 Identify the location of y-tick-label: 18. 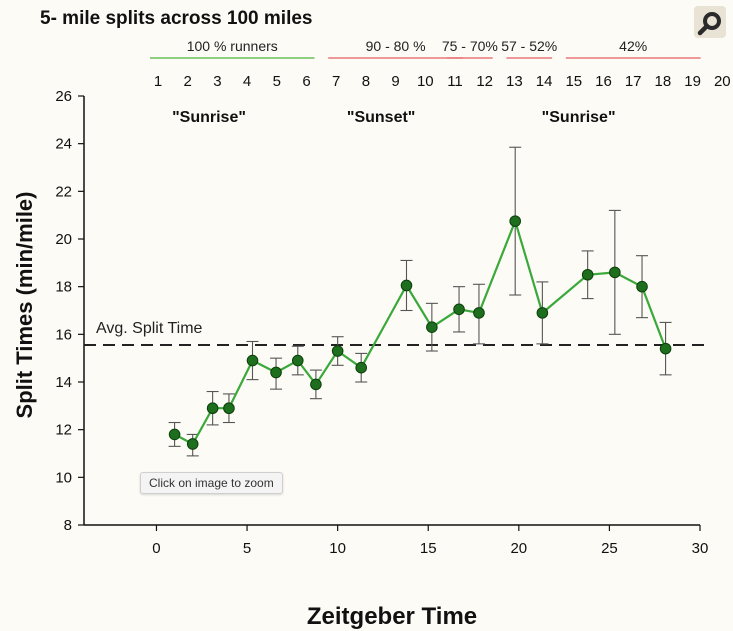
(63, 287).